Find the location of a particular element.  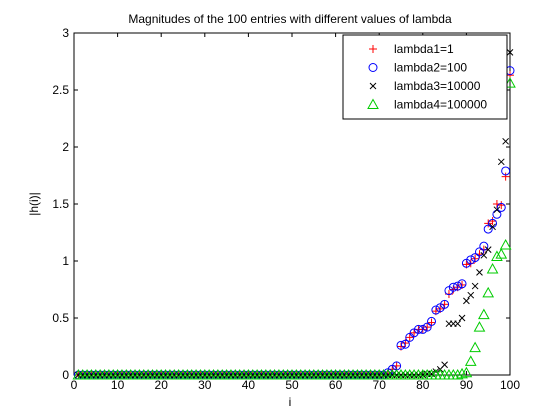

y-tick-label: 1 is located at coordinates (65, 261).